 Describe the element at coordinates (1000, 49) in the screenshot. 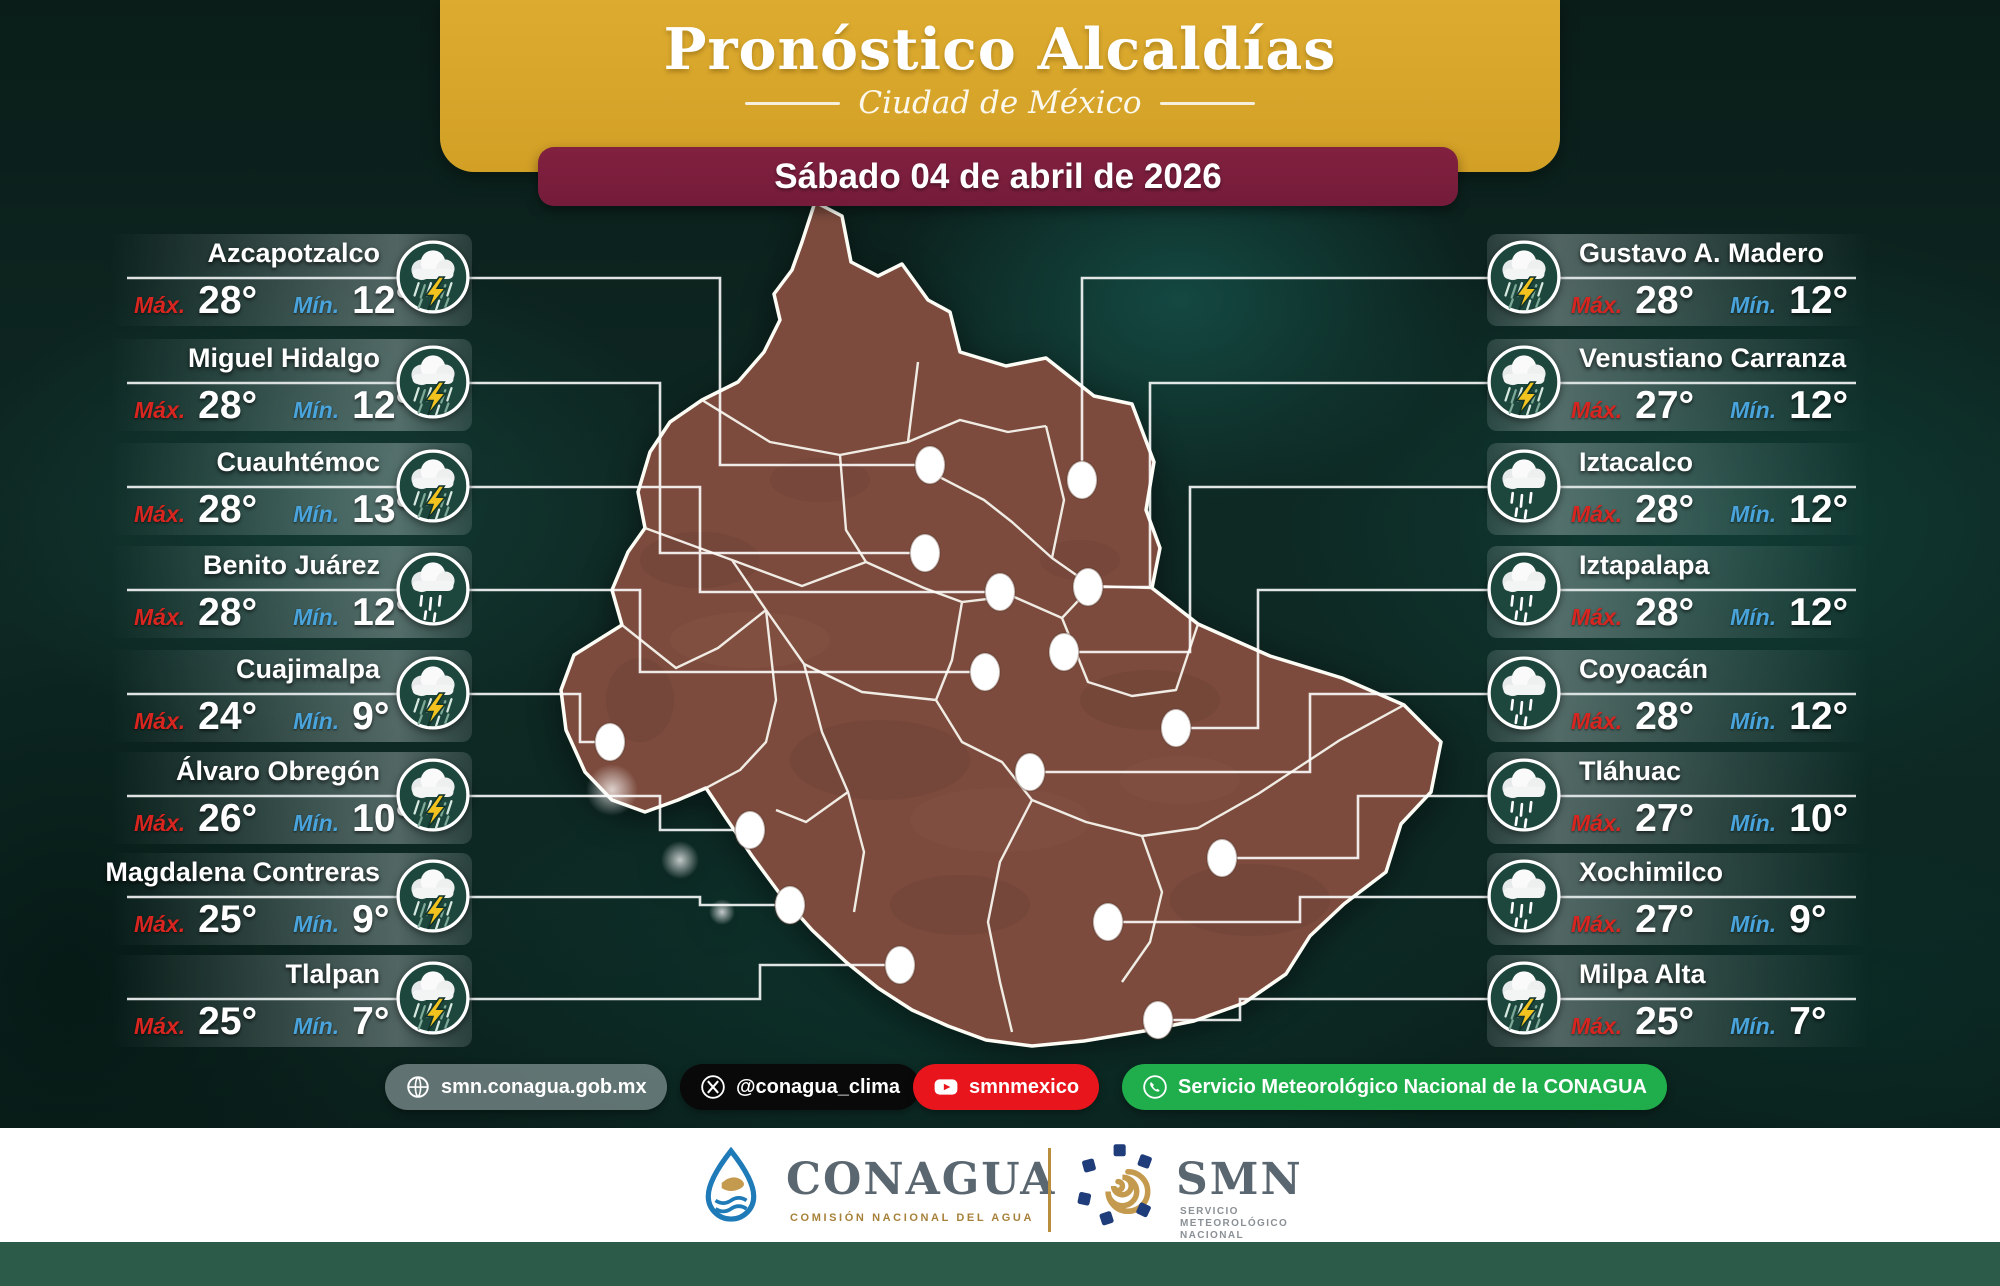

I see `page-title: Pronóstico Alcaldías` at that location.